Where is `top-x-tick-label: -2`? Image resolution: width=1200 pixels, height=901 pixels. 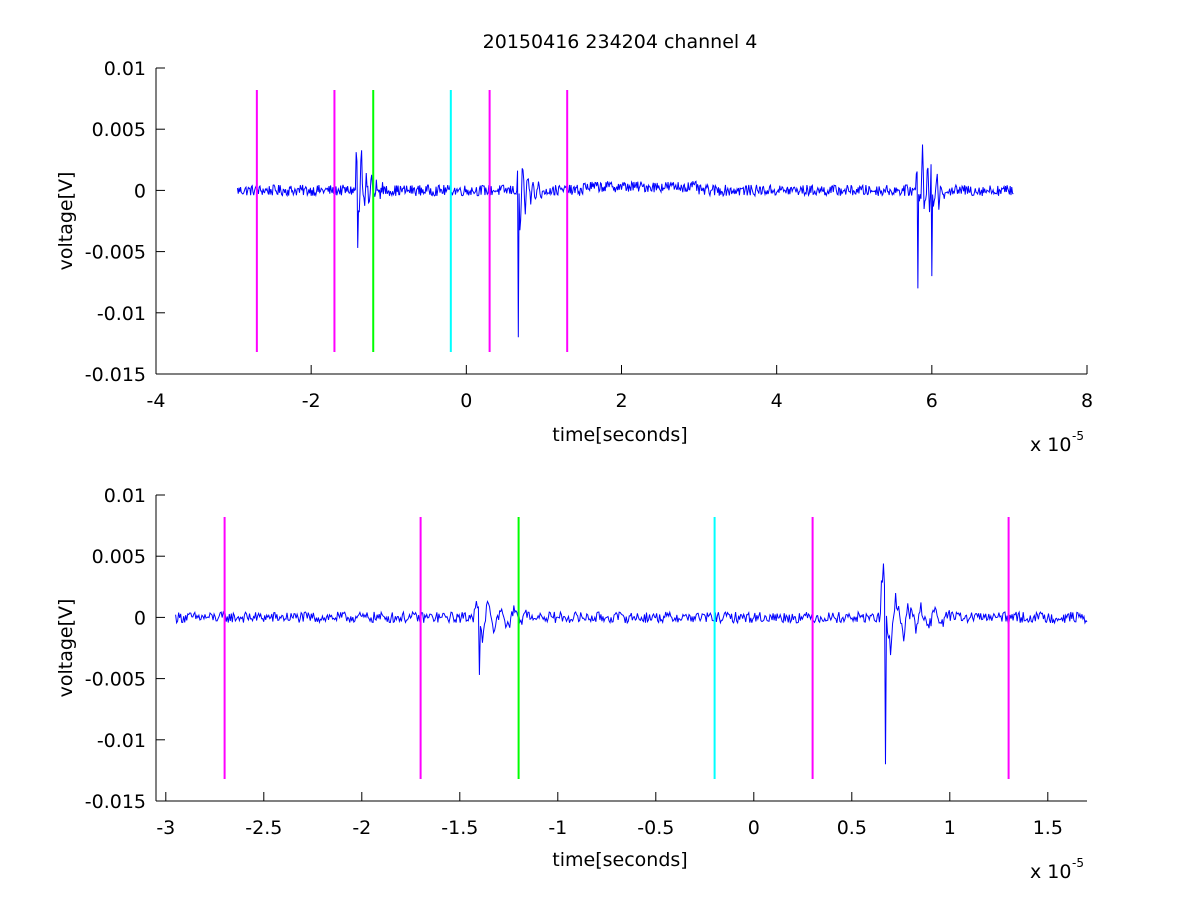 top-x-tick-label: -2 is located at coordinates (311, 401).